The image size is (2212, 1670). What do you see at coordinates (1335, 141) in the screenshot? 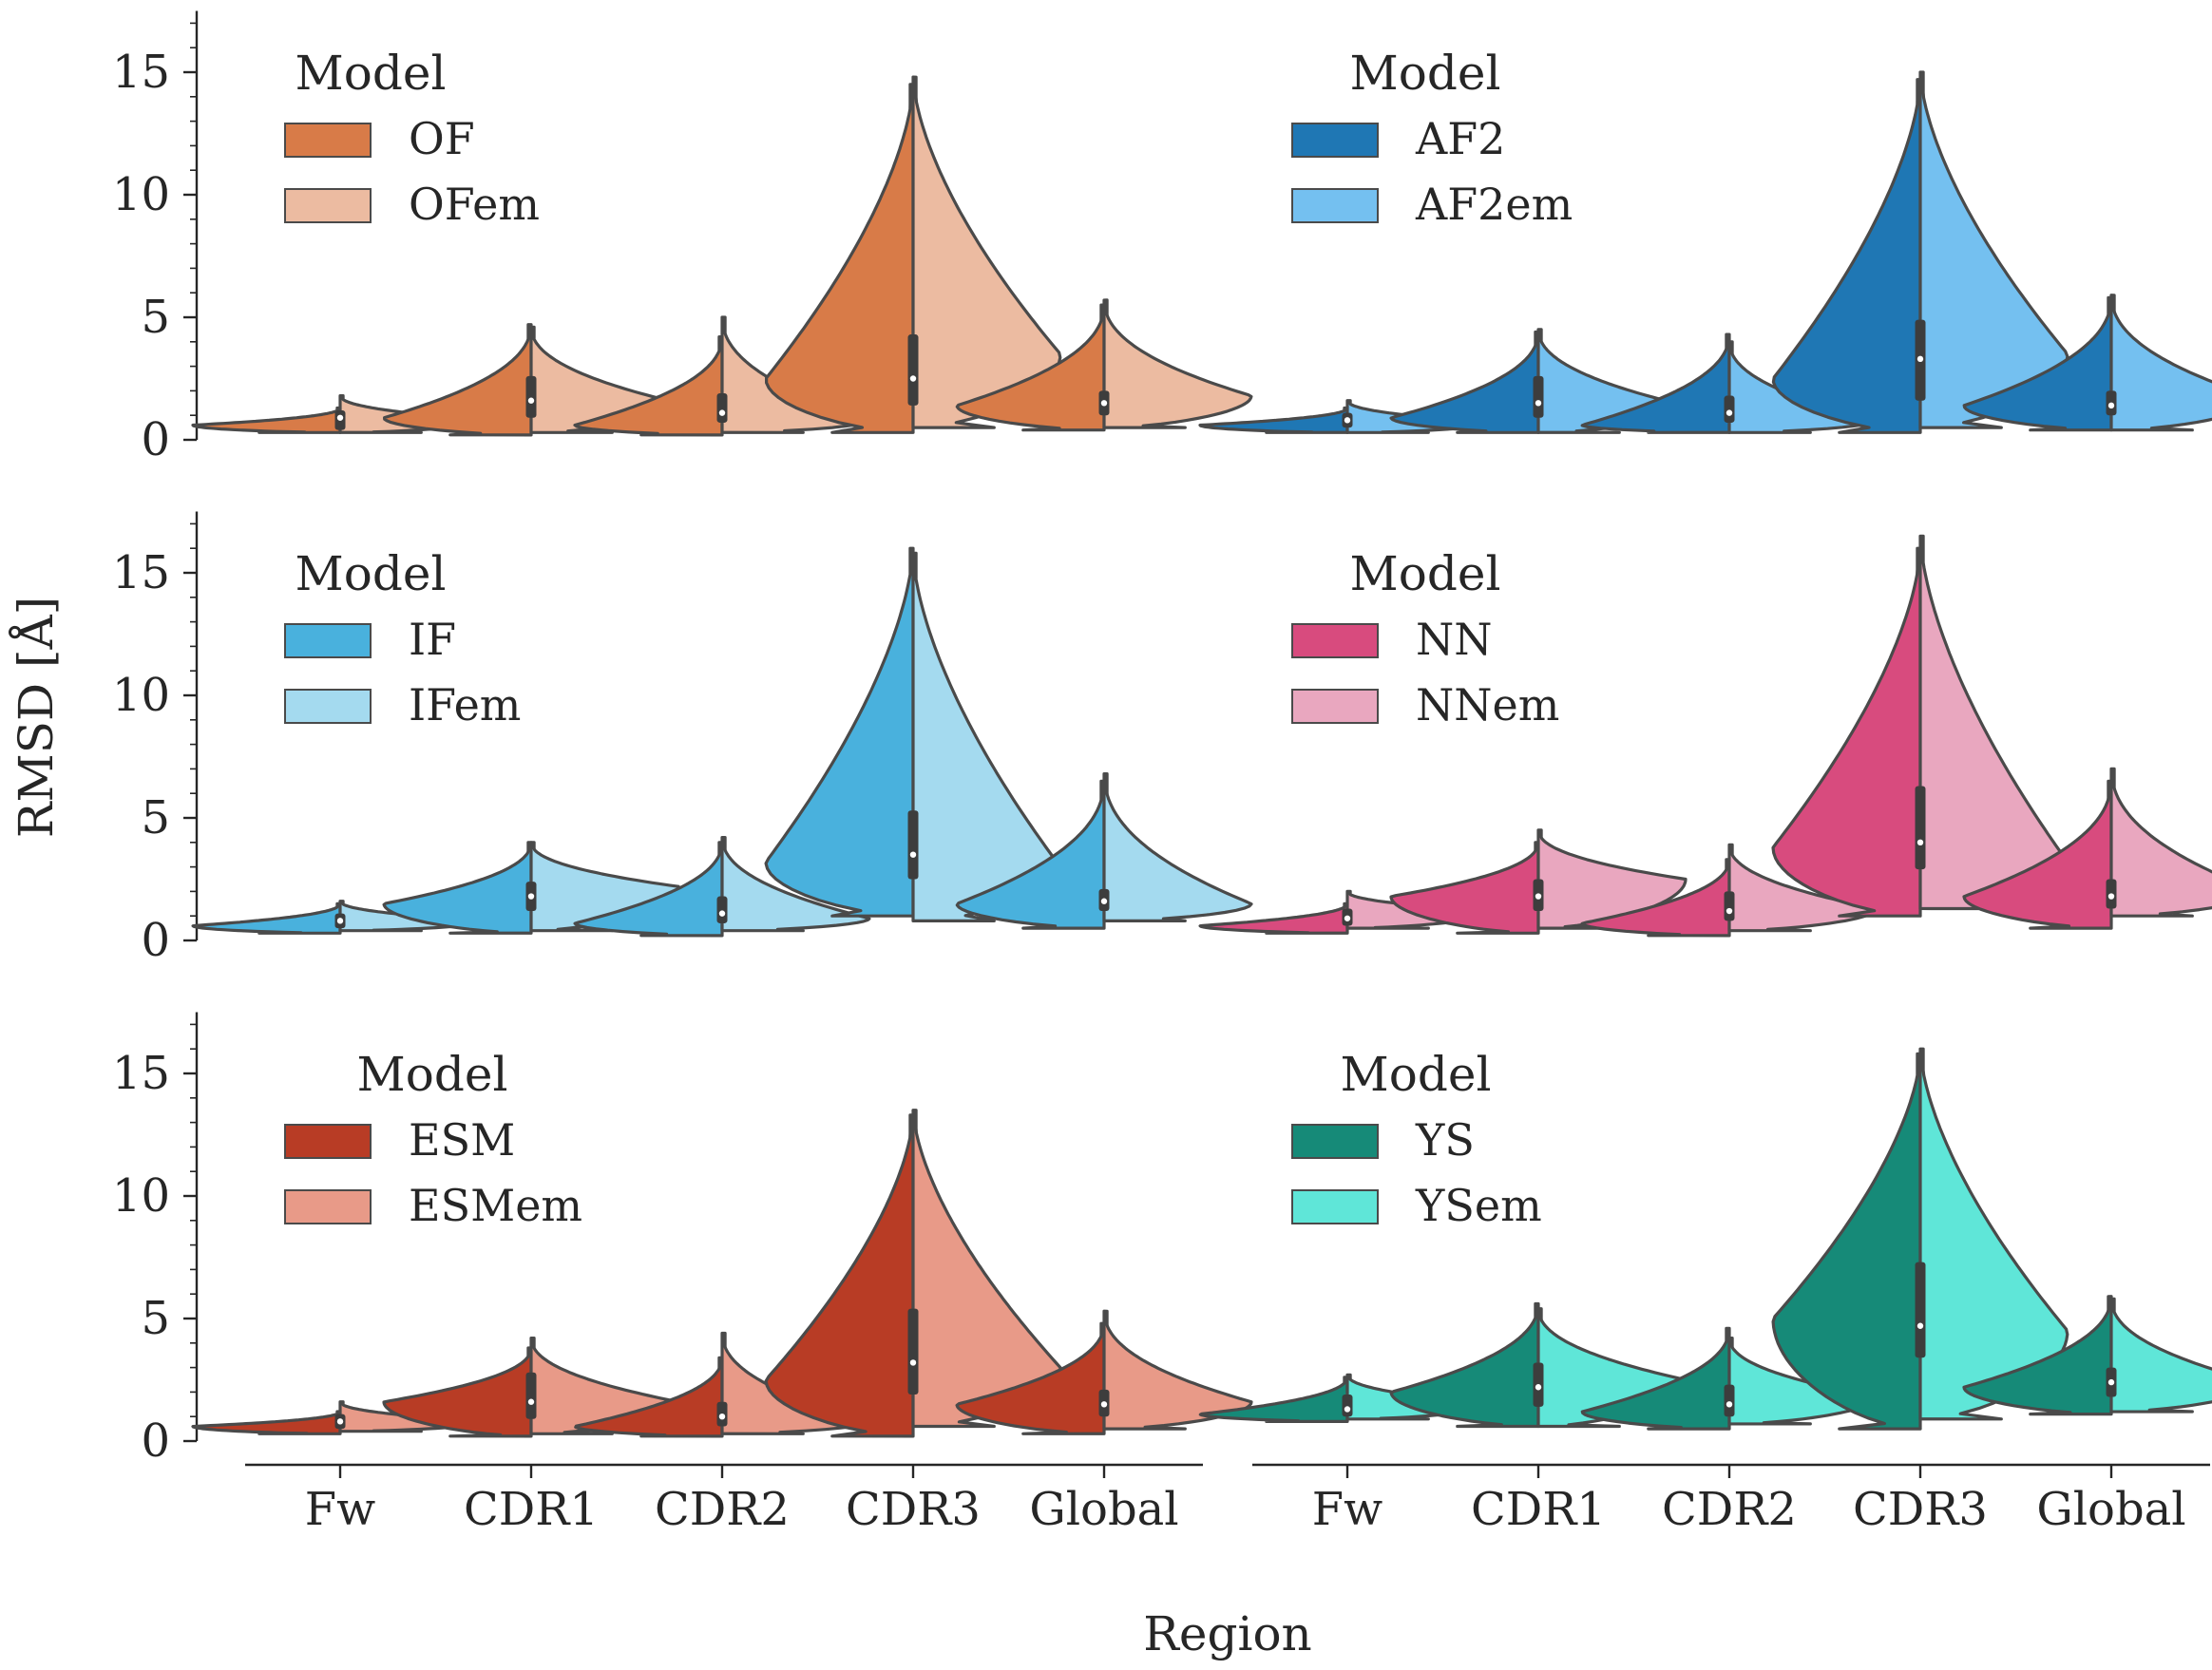
I see `legend-swatch-AF2` at bounding box center [1335, 141].